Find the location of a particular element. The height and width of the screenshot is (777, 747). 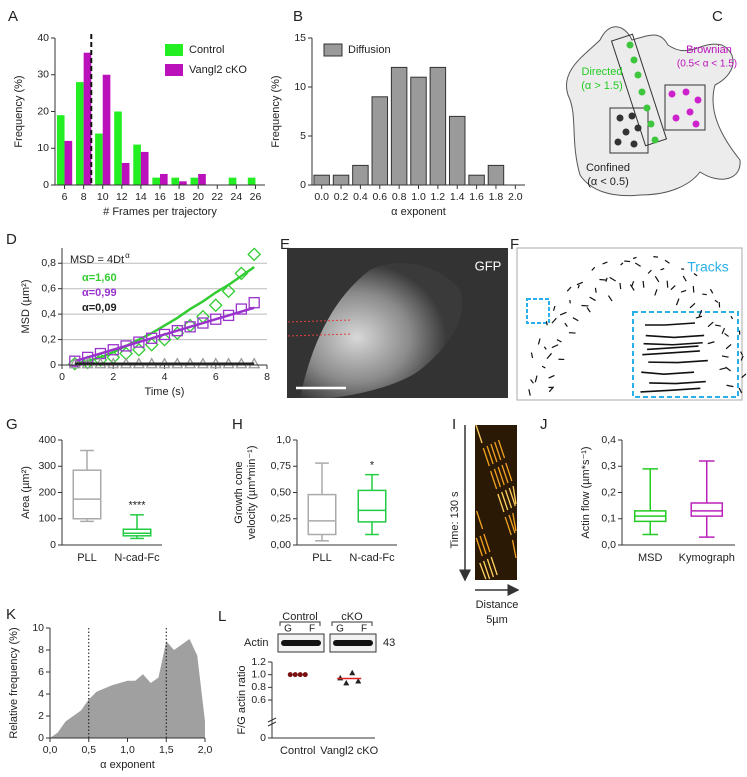

x-tick-label: 18 is located at coordinates (179, 197).